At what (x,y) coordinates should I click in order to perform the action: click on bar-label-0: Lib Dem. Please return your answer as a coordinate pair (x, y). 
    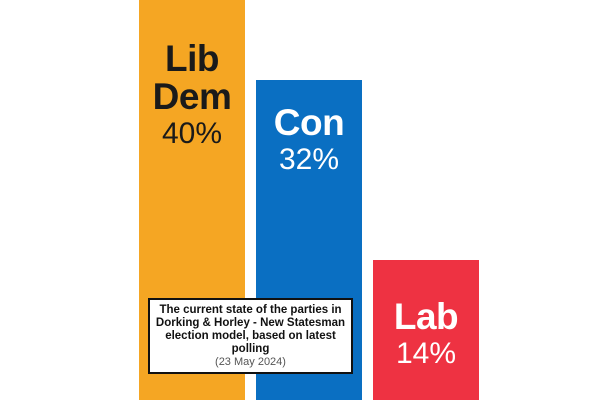
    Looking at the image, I should click on (192, 77).